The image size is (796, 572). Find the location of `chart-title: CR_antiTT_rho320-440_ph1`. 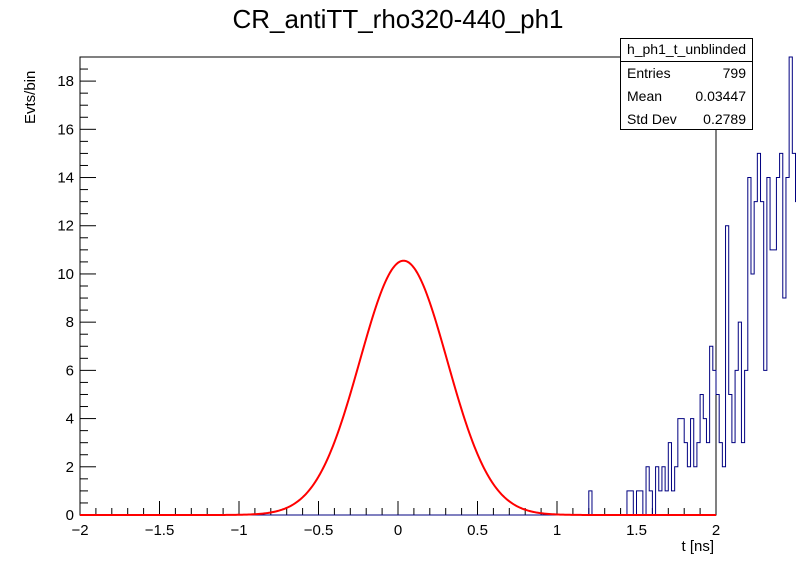

chart-title: CR_antiTT_rho320-440_ph1 is located at coordinates (398, 19).